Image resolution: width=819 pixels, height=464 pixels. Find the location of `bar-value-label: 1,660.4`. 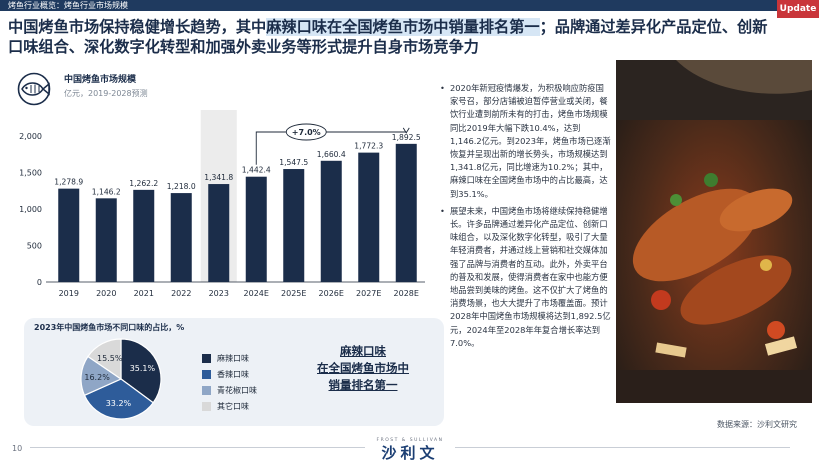

bar-value-label: 1,660.4 is located at coordinates (331, 154).